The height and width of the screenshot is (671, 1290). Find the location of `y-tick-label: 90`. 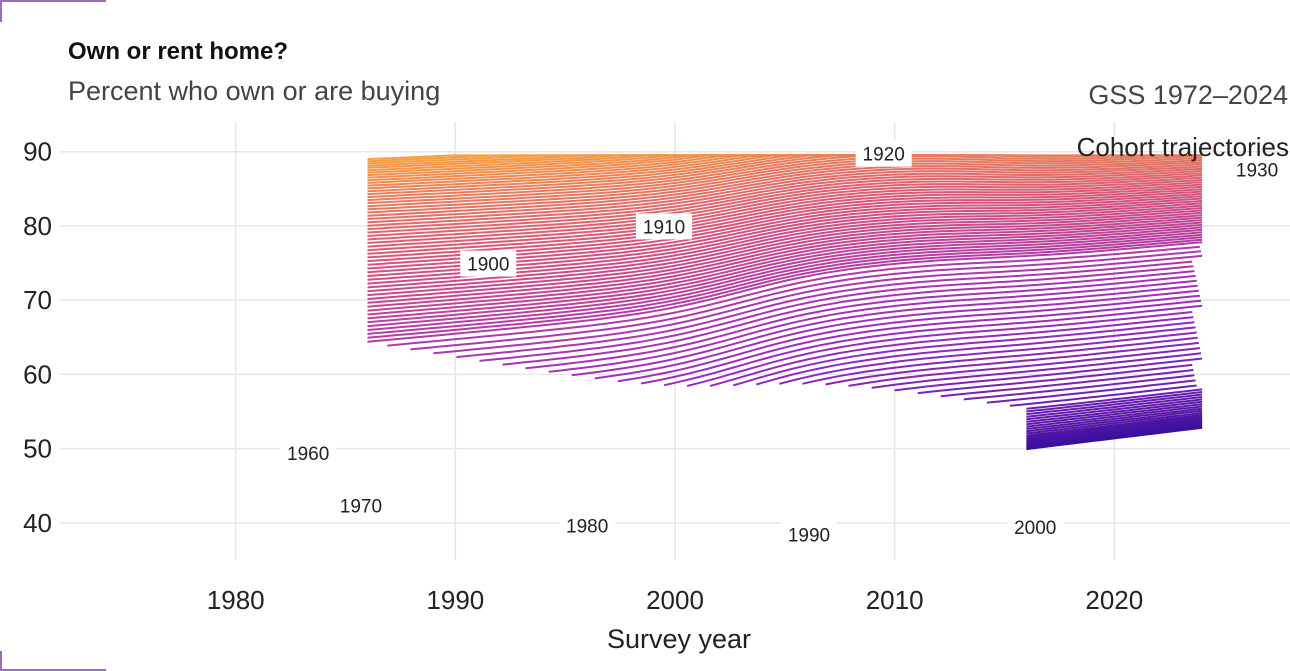

y-tick-label: 90 is located at coordinates (37, 152).